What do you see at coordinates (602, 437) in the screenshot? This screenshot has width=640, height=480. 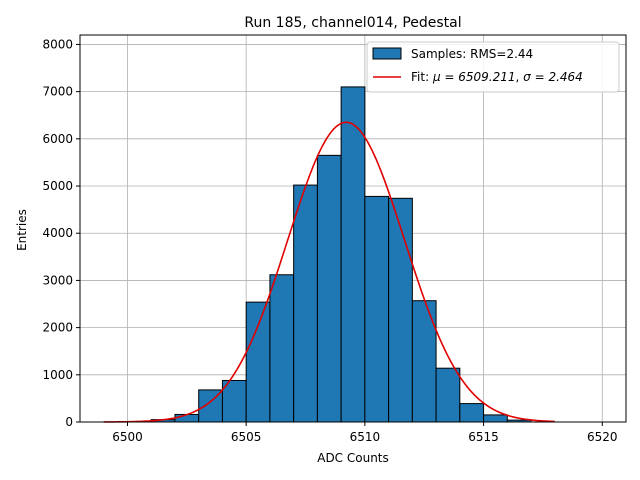 I see `x-tick-label: 6520` at bounding box center [602, 437].